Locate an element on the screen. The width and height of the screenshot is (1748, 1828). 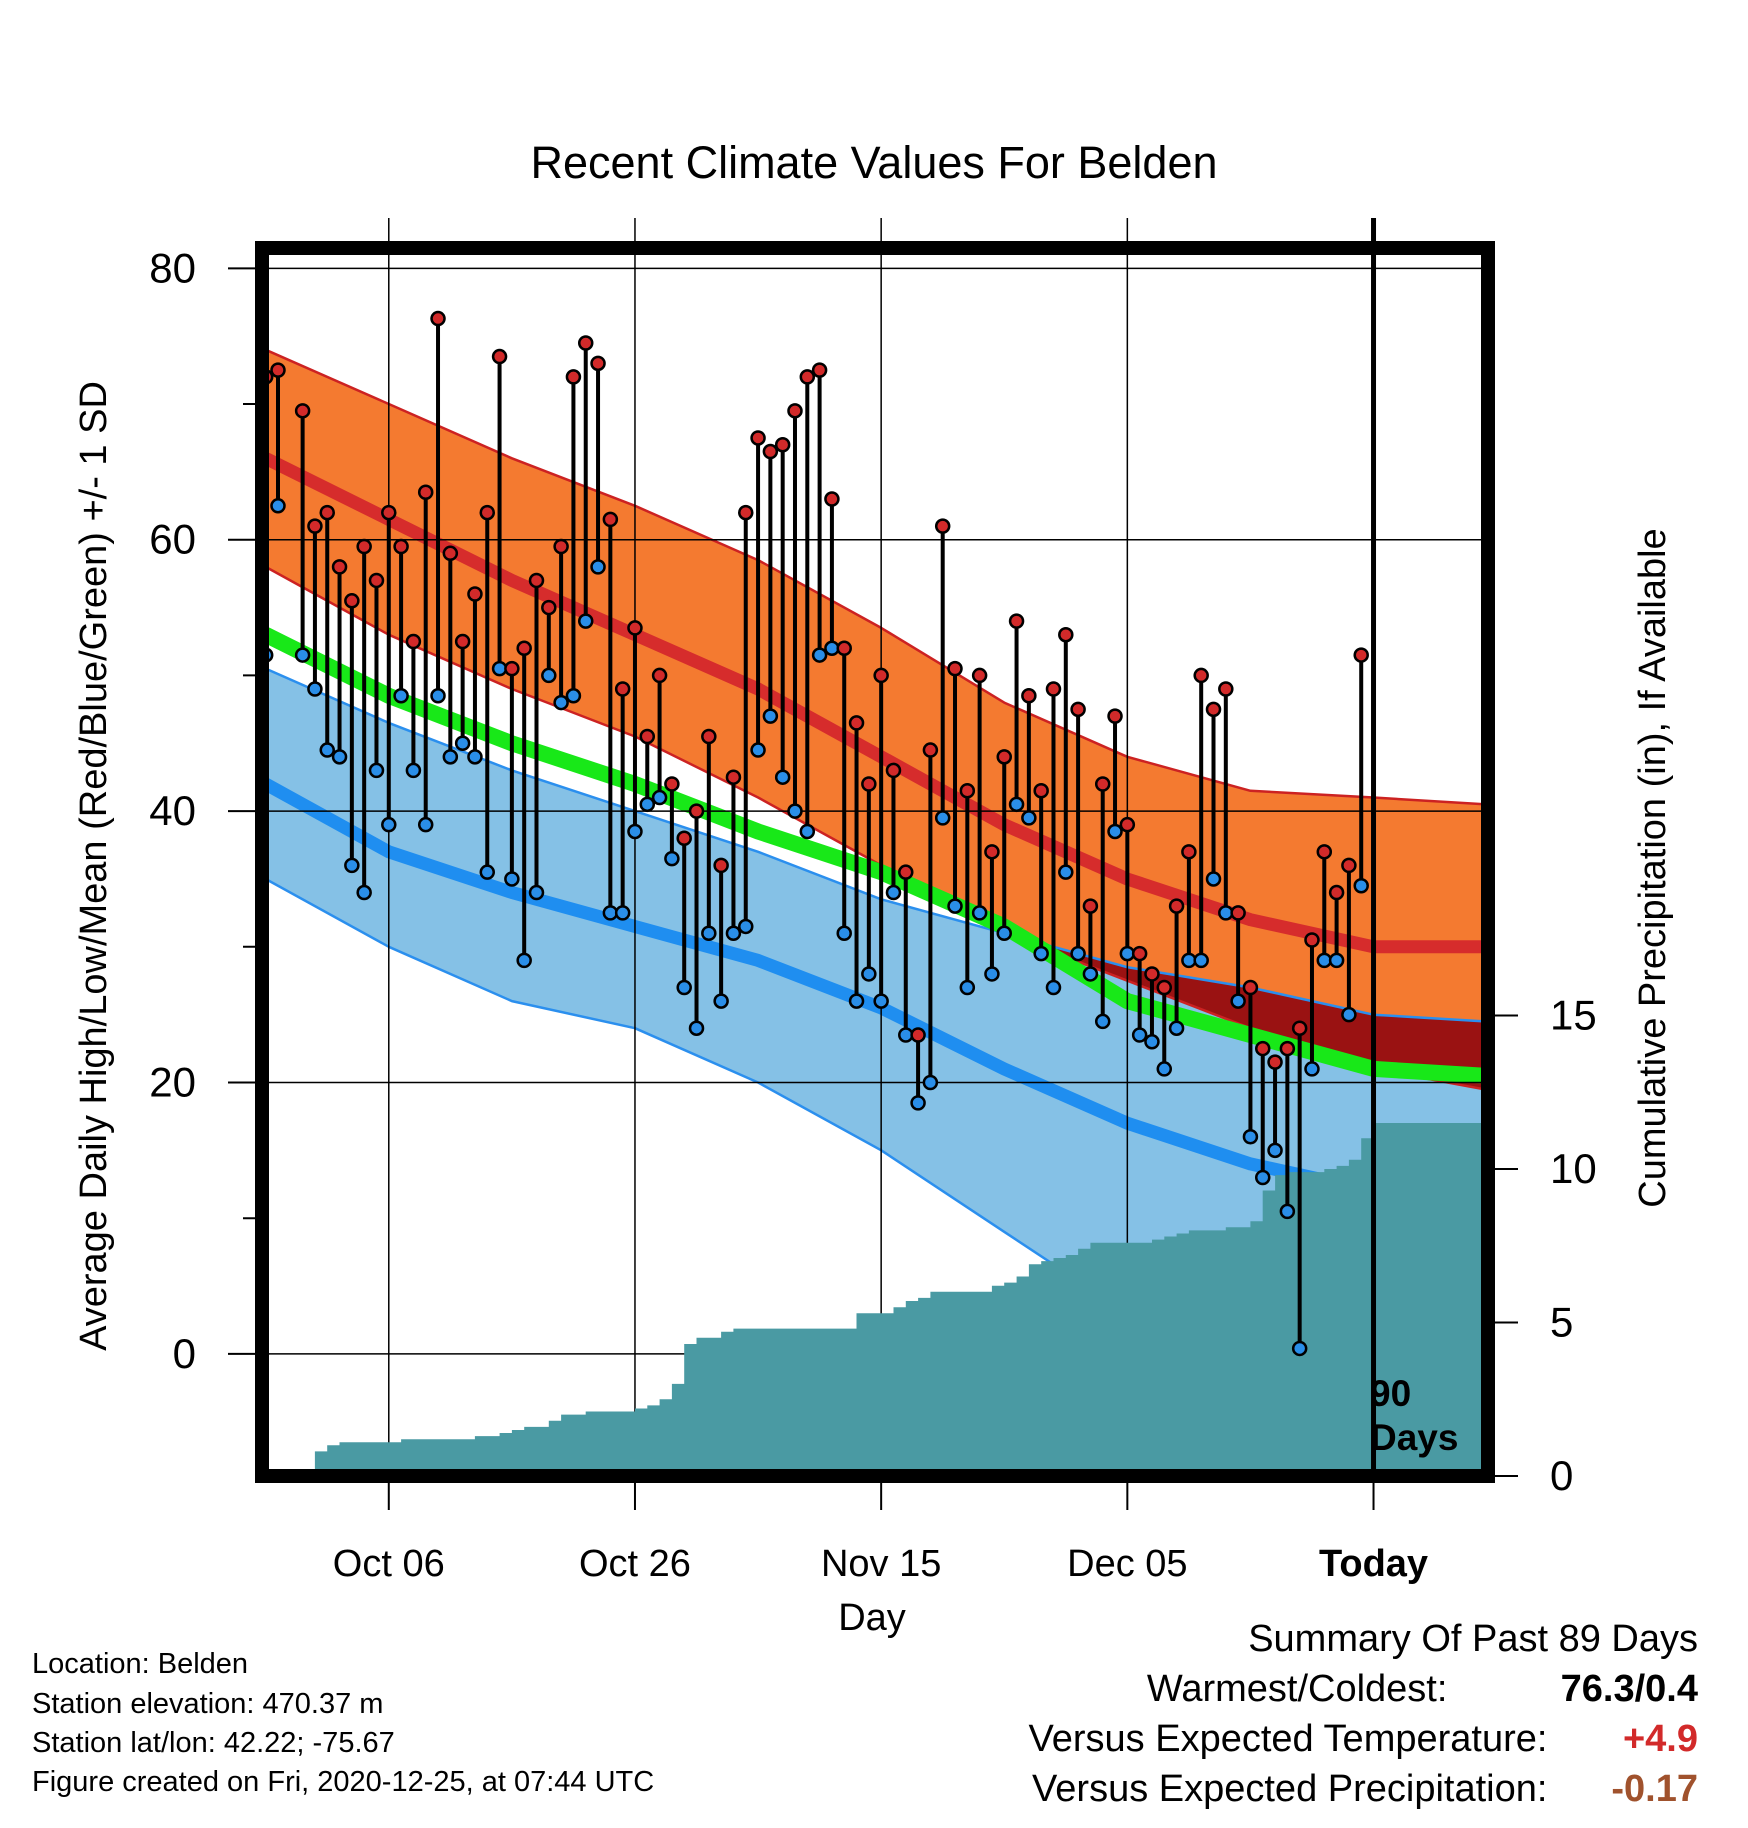
x-tick-label: Oct 06 is located at coordinates (389, 1564).